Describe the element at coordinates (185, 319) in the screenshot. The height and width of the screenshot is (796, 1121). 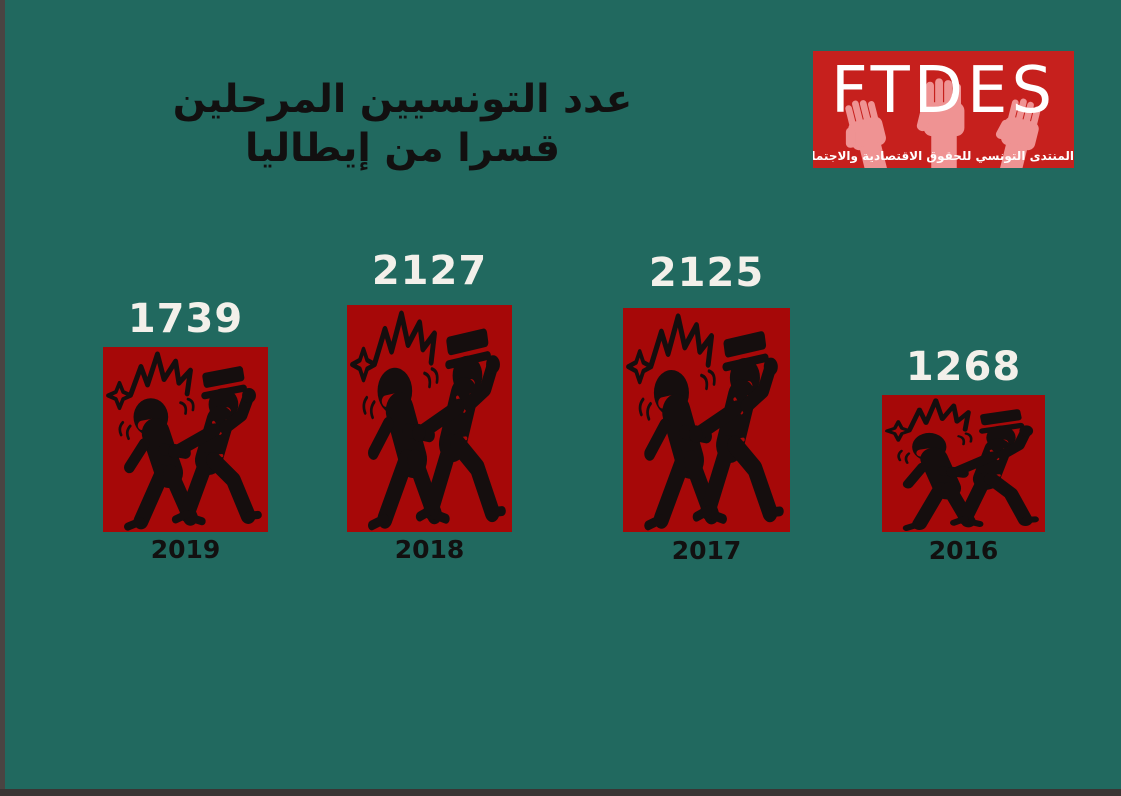
I see `bar-value-2019: 1739` at that location.